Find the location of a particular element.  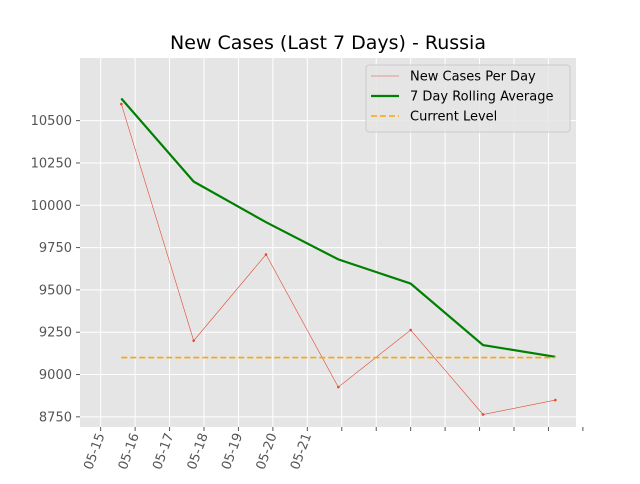

legend-label: Current Level is located at coordinates (453, 117).